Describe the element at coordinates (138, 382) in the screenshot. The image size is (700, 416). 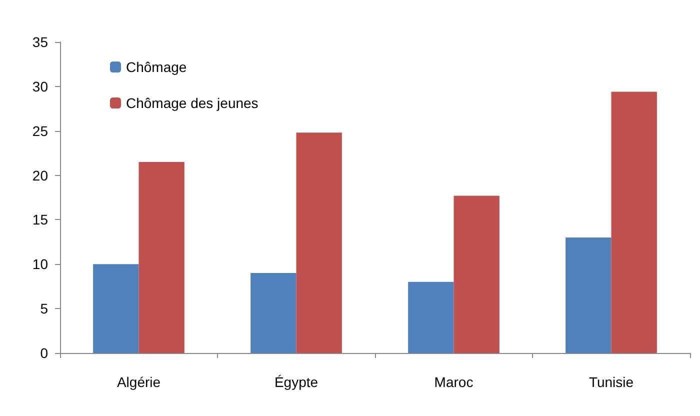
I see `x-tick-label: Algérie` at that location.